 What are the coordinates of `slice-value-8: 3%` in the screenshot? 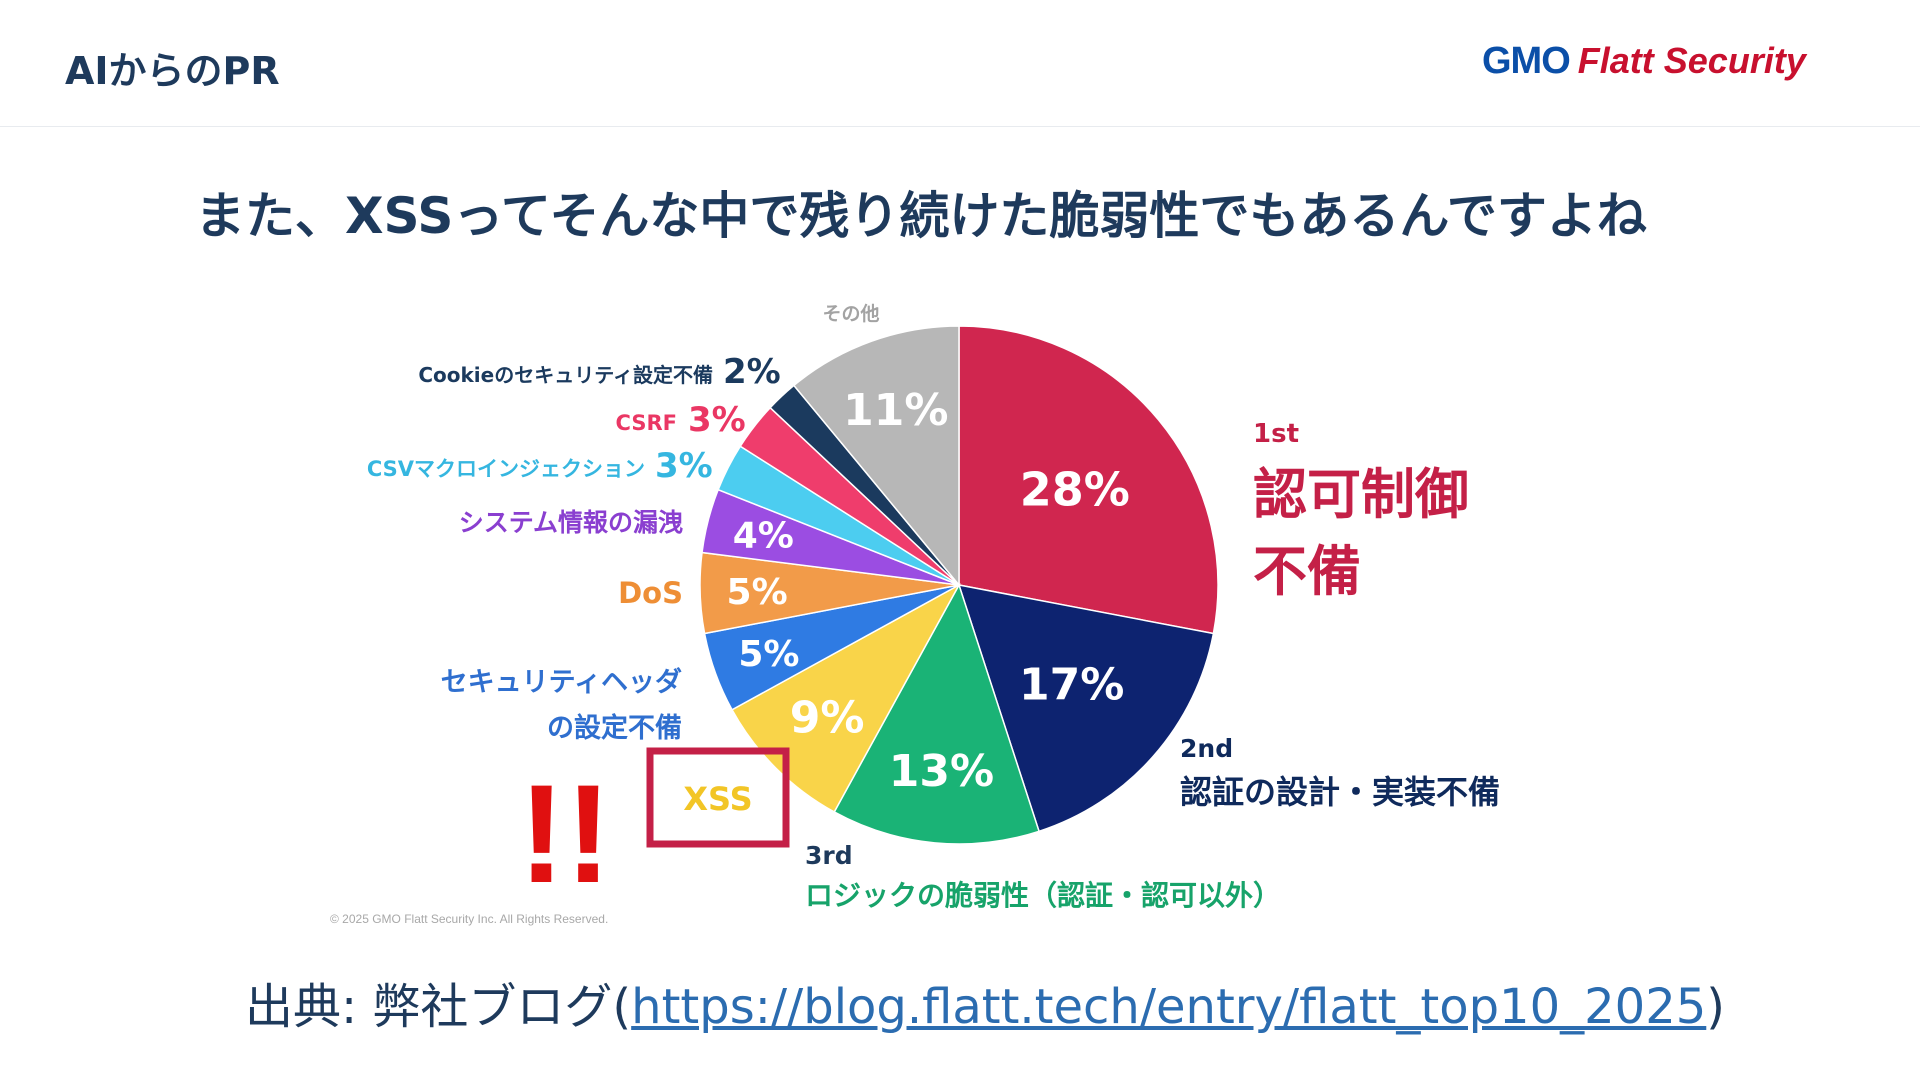 It's located at (717, 420).